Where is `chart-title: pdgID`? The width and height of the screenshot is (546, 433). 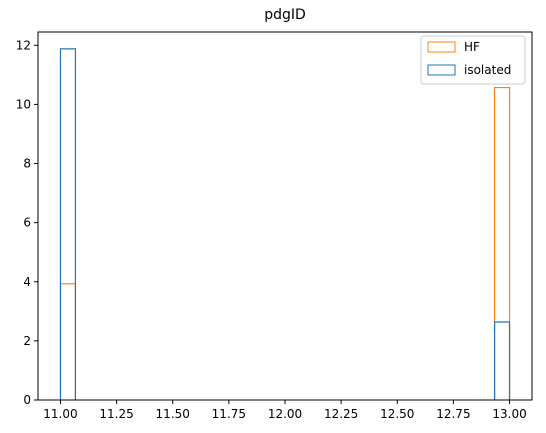
chart-title: pdgID is located at coordinates (285, 15).